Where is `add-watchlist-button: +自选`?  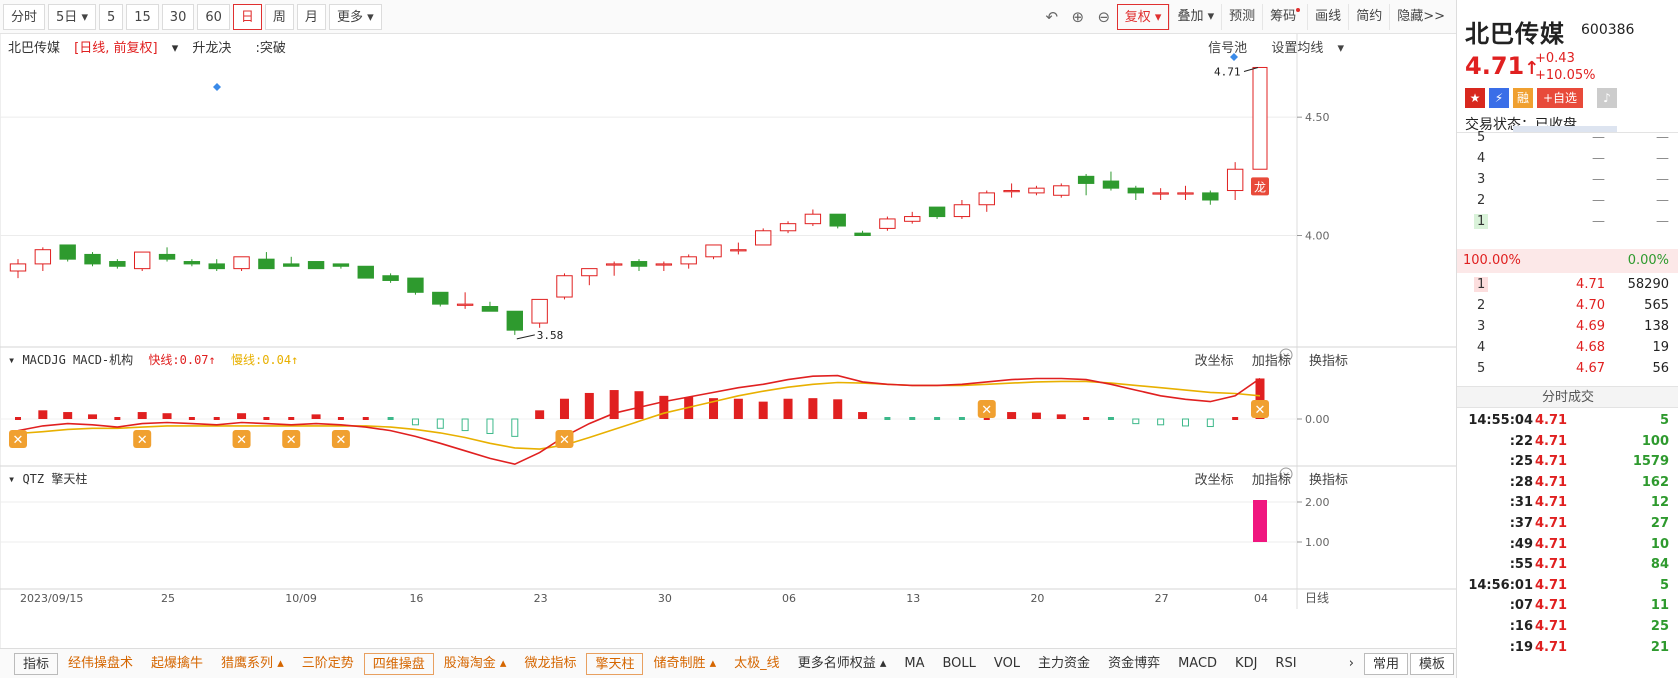 add-watchlist-button: +自选 is located at coordinates (1560, 98).